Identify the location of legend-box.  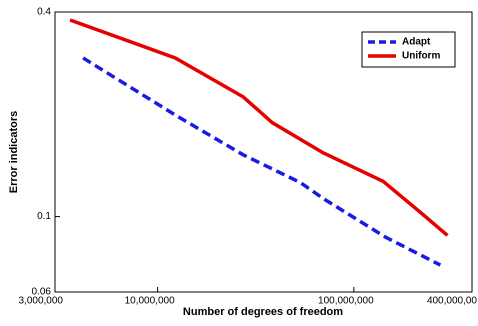
(408, 49).